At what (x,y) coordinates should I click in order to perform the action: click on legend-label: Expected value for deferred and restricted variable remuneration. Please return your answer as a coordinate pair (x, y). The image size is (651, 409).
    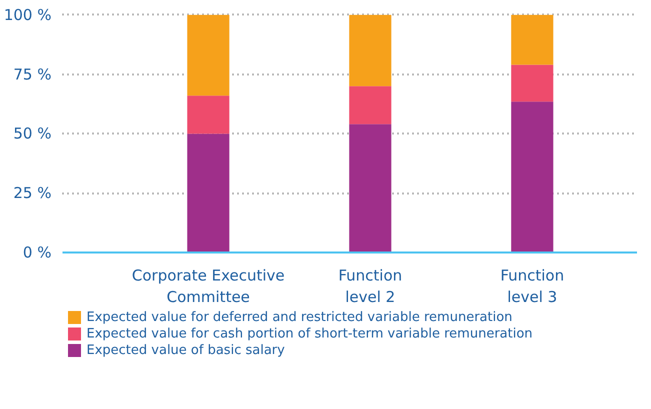
    Looking at the image, I should click on (299, 317).